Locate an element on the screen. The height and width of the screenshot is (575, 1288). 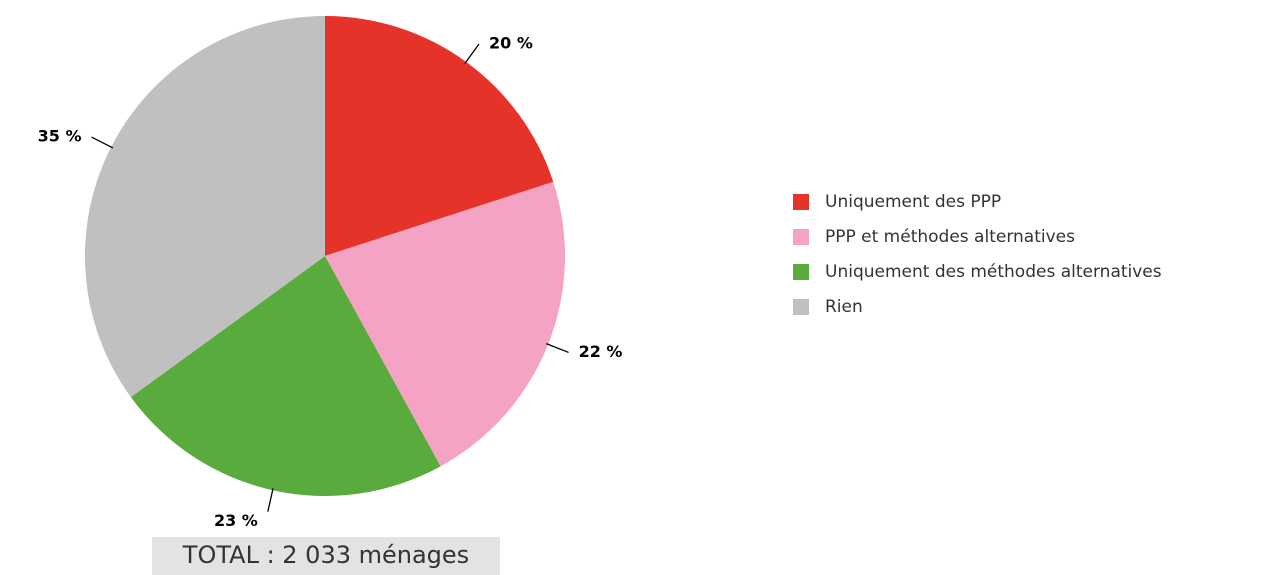
value-label: 22 % is located at coordinates (601, 351).